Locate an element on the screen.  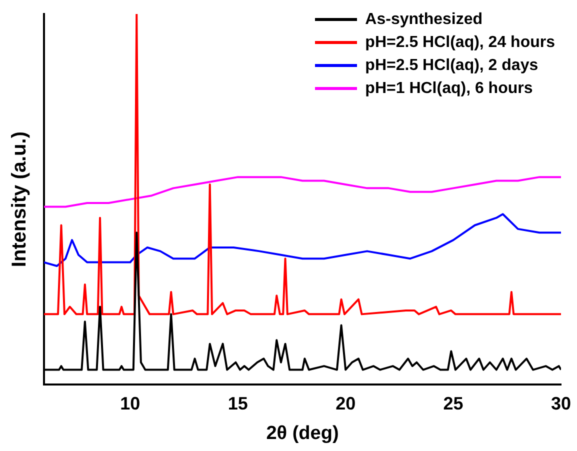
legend-label: As-synthesized is located at coordinates (424, 20).